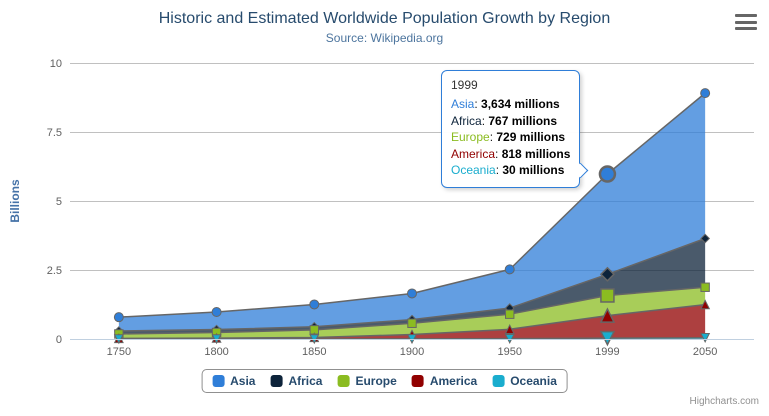  Describe the element at coordinates (376, 381) in the screenshot. I see `legend-label: Europe` at that location.